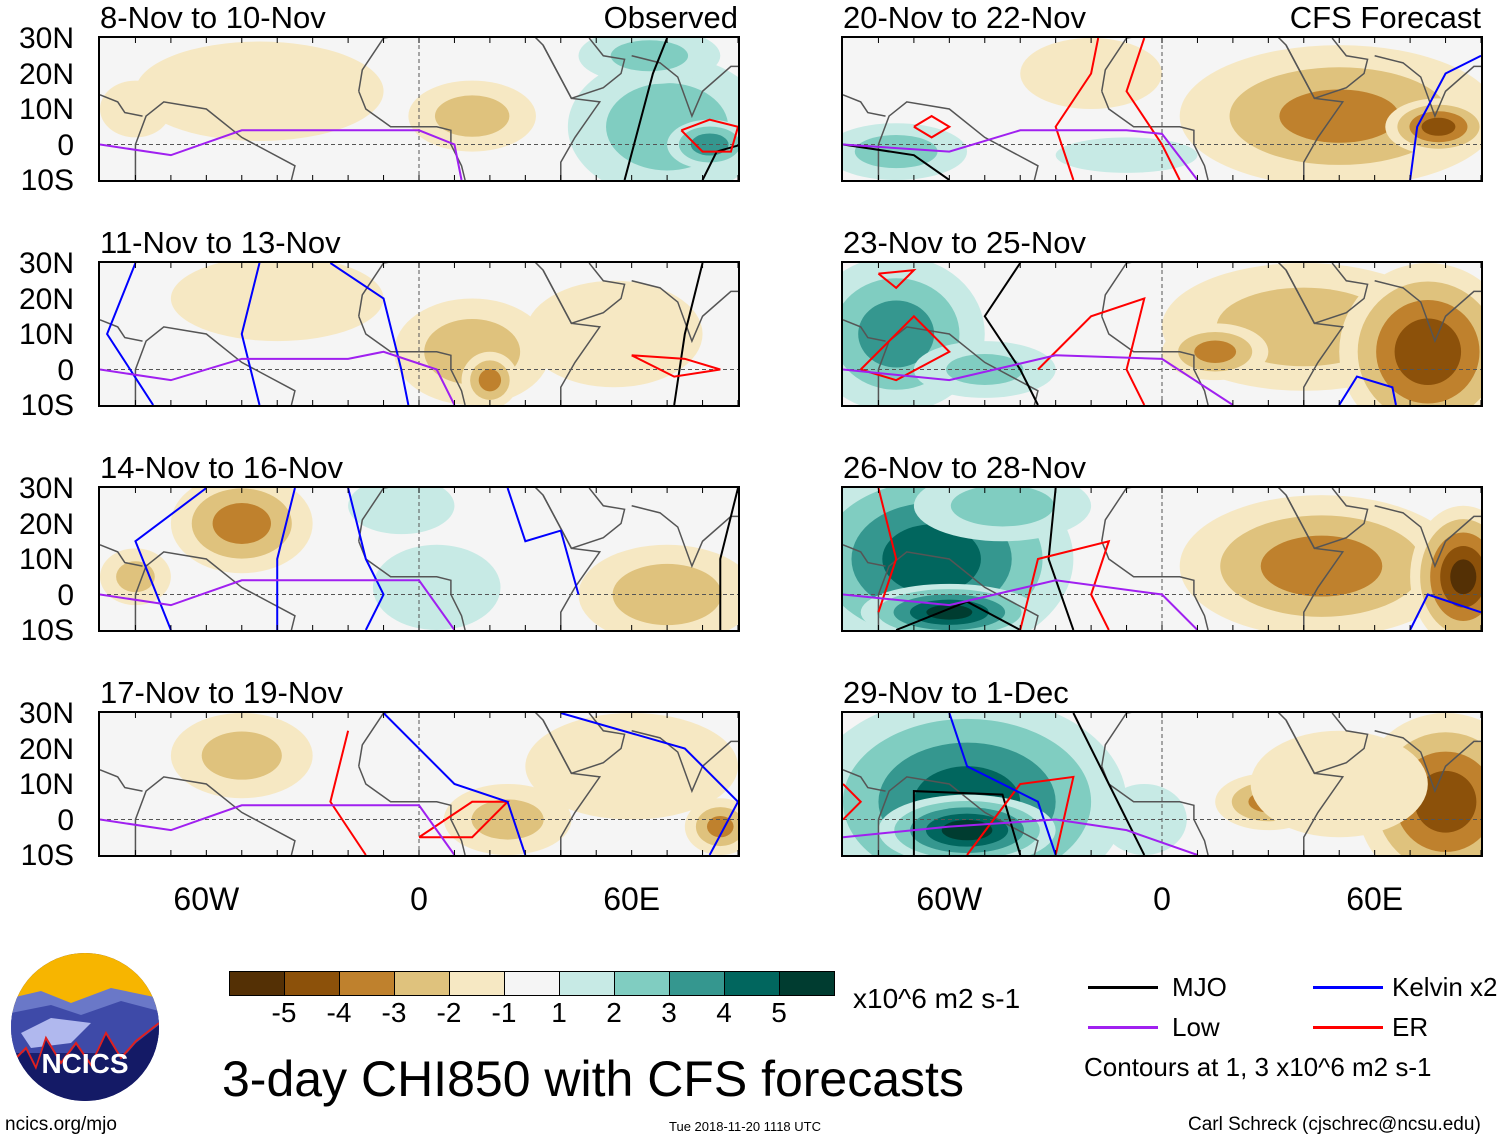  What do you see at coordinates (213, 17) in the screenshot?
I see `panel-title: 8-Nov to 10-Nov` at bounding box center [213, 17].